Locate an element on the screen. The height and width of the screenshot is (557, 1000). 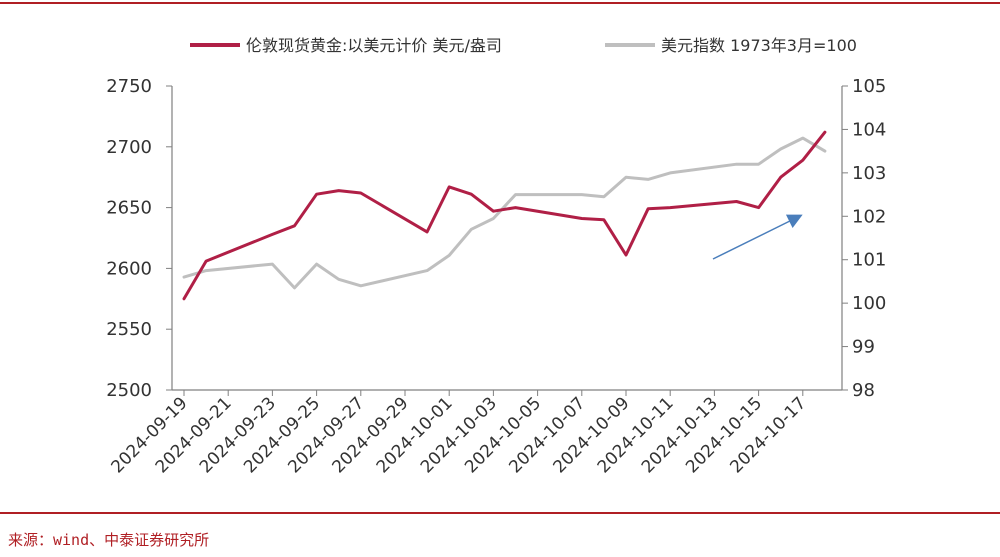
legend-label-gold: 伦敦现货黄金:以美元计价 美元/盎司 is located at coordinates (374, 45).